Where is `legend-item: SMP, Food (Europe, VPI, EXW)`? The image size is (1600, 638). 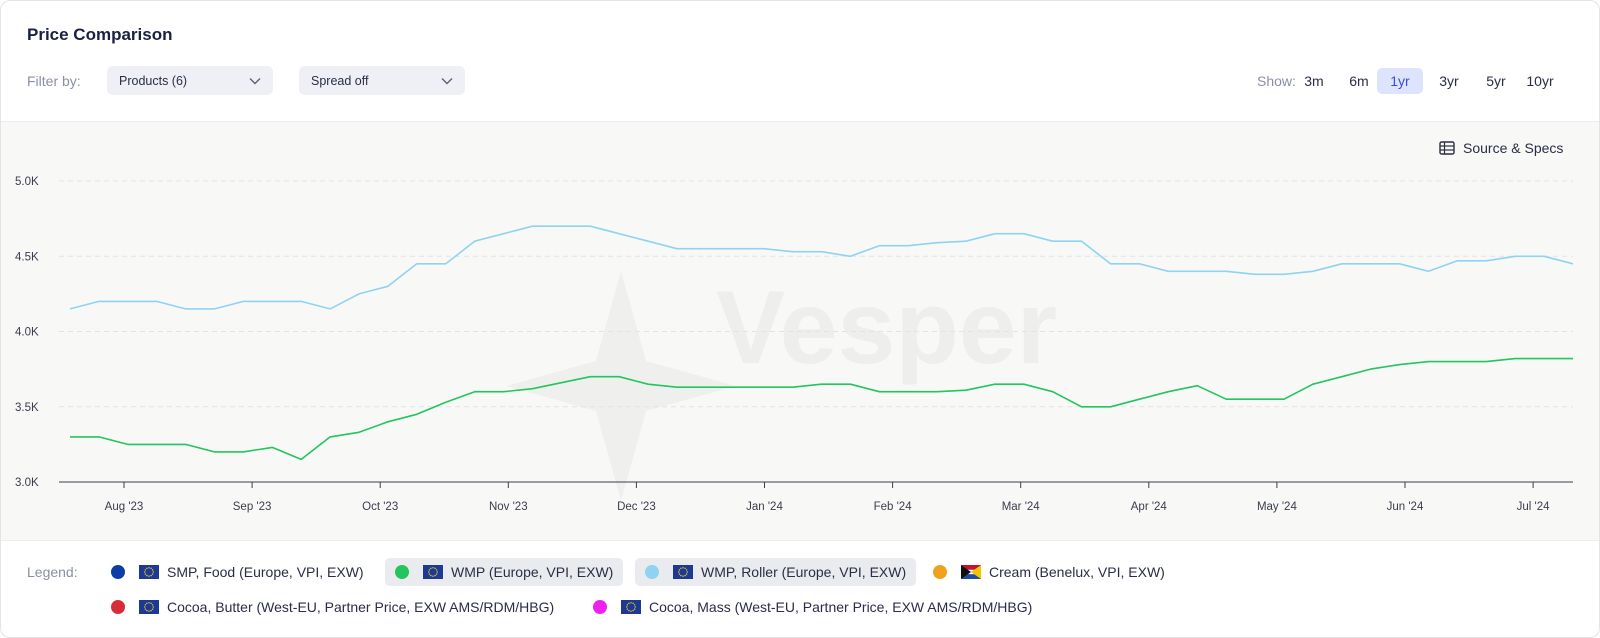
legend-item: SMP, Food (Europe, VPI, EXW) is located at coordinates (237, 572).